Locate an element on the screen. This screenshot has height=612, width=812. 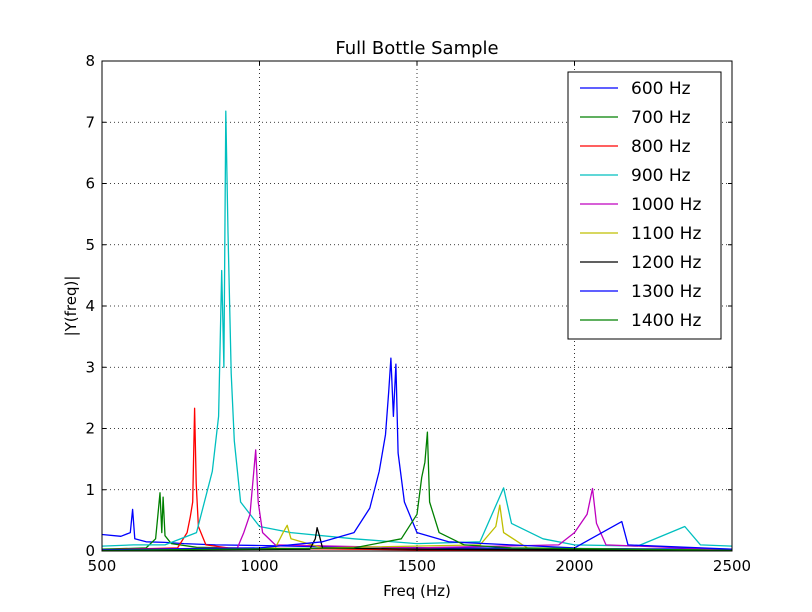
y-tick-label: 1 is located at coordinates (90, 490).